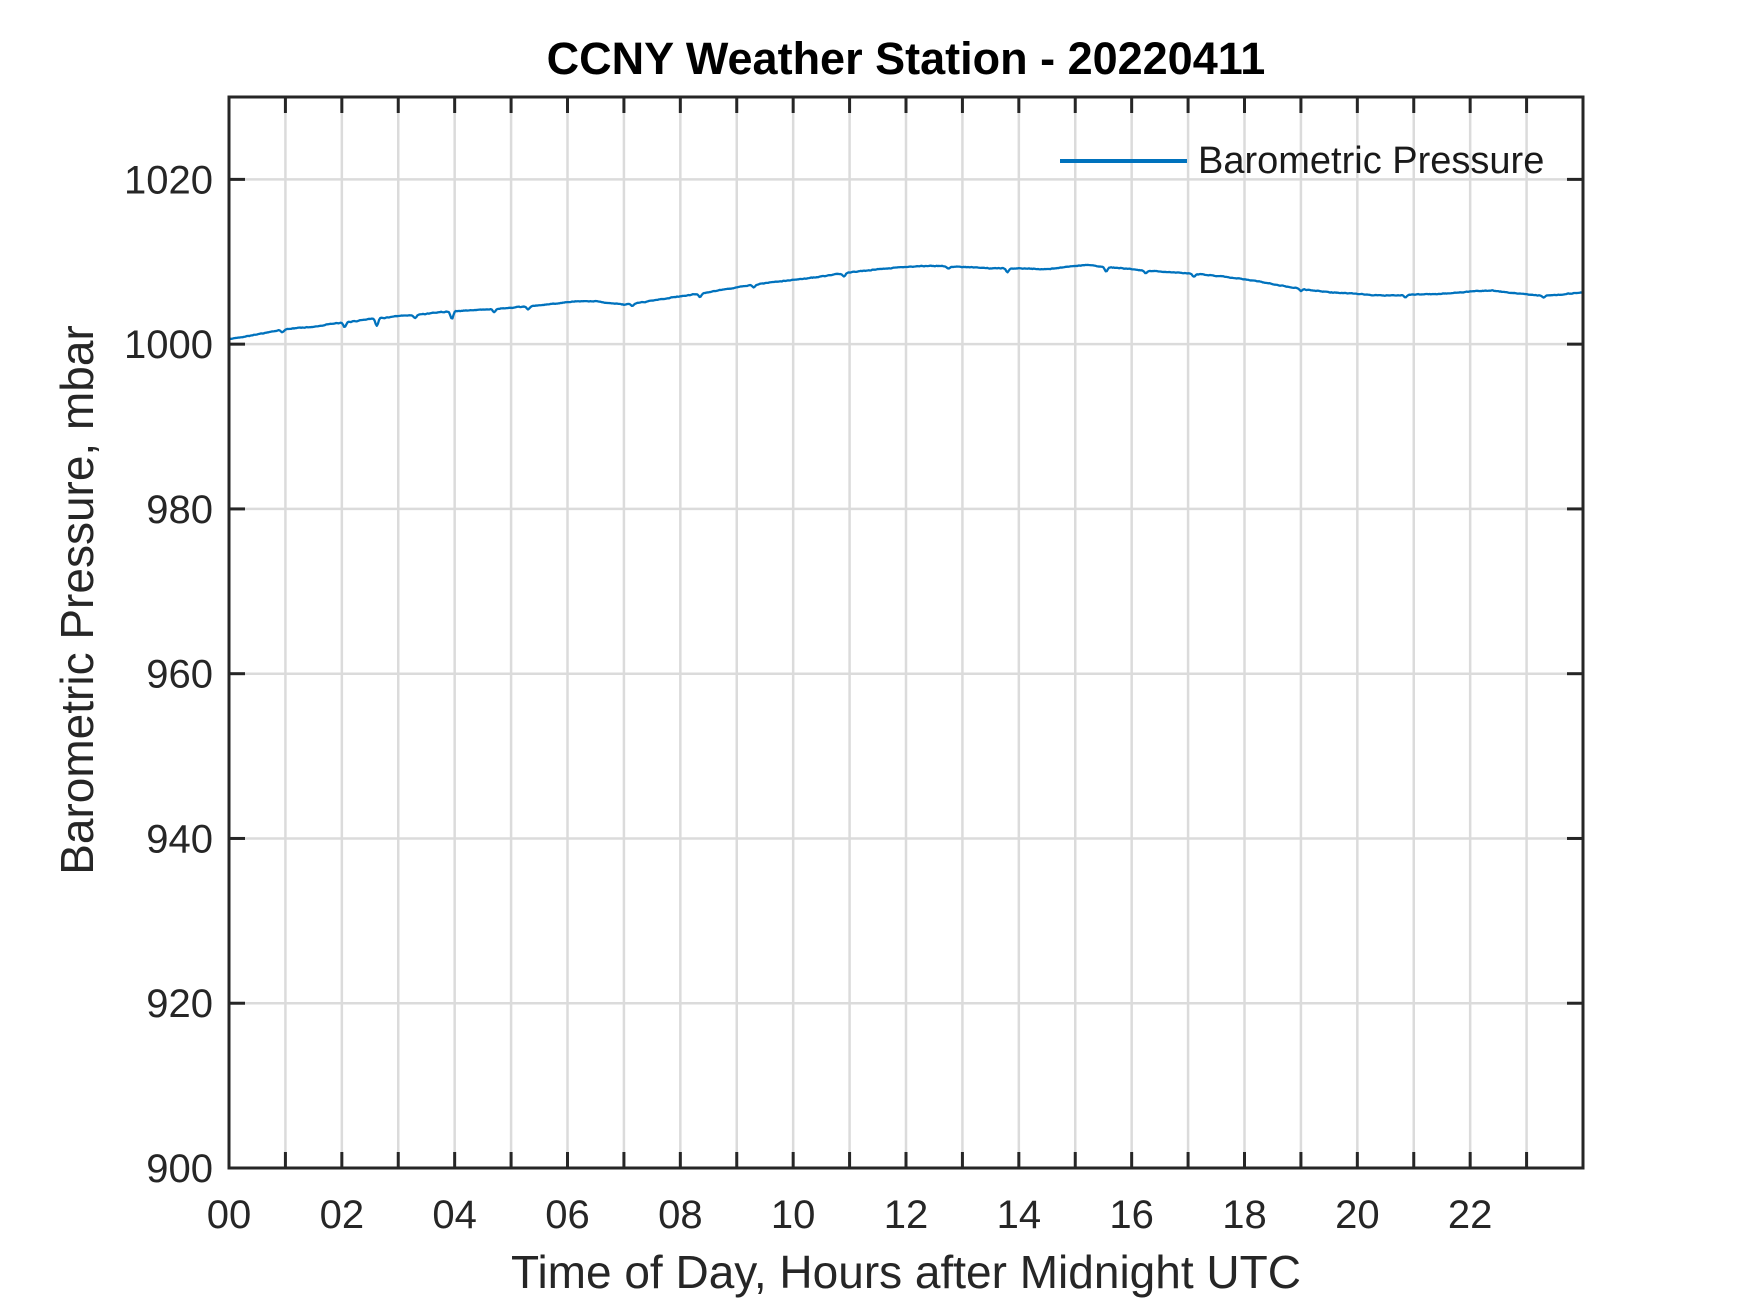  I want to click on x-tick-label: 16, so click(1131, 1215).